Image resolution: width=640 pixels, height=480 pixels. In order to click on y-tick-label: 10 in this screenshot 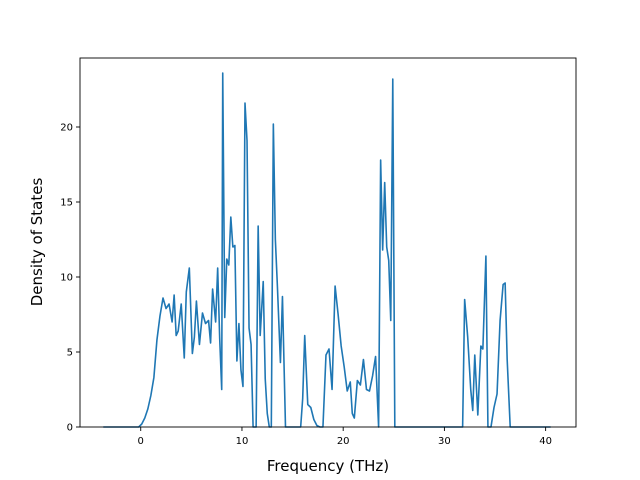, I will do `click(66, 278)`.